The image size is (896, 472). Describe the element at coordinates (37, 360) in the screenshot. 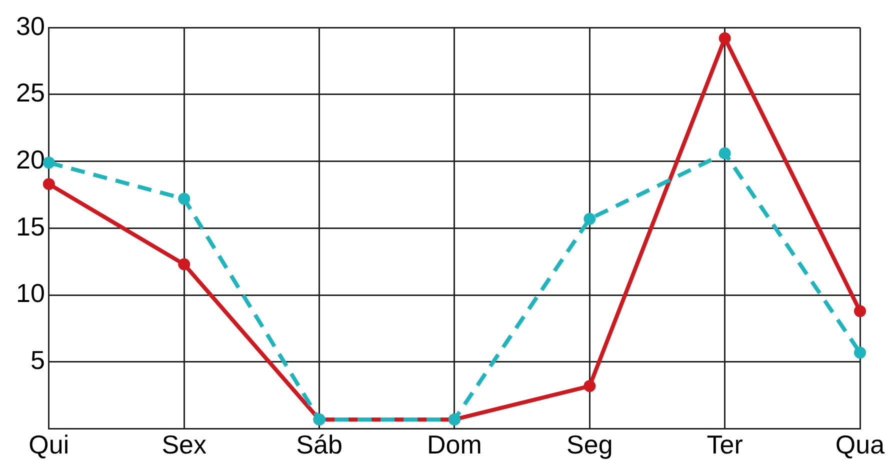

I see `y-tick-label: 5` at that location.